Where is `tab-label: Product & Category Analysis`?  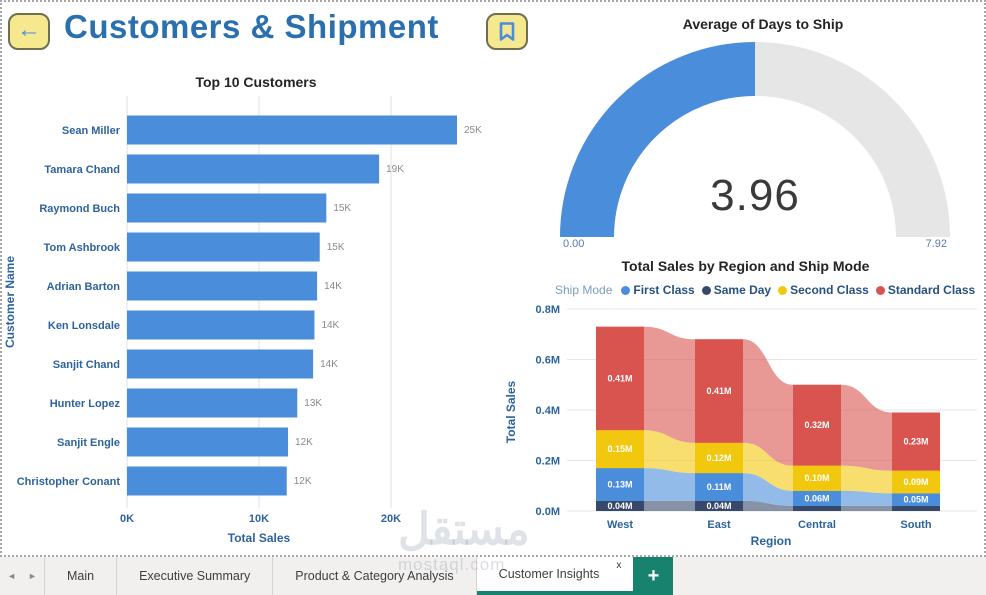
tab-label: Product & Category Analysis is located at coordinates (374, 576).